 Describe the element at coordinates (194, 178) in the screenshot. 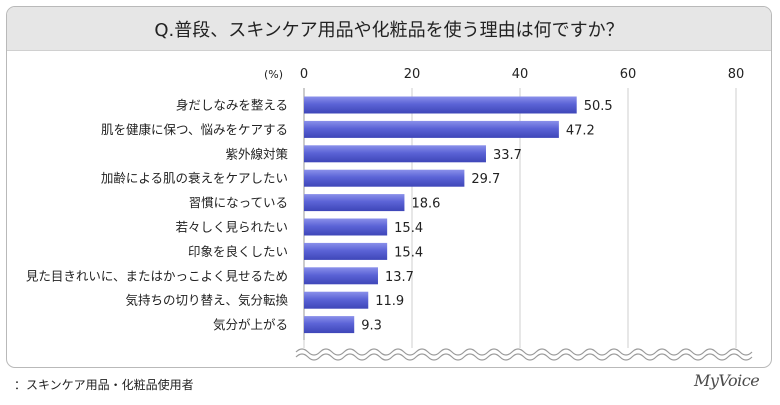

I see `category-label: 加齢による肌の衰えをケアしたい` at that location.